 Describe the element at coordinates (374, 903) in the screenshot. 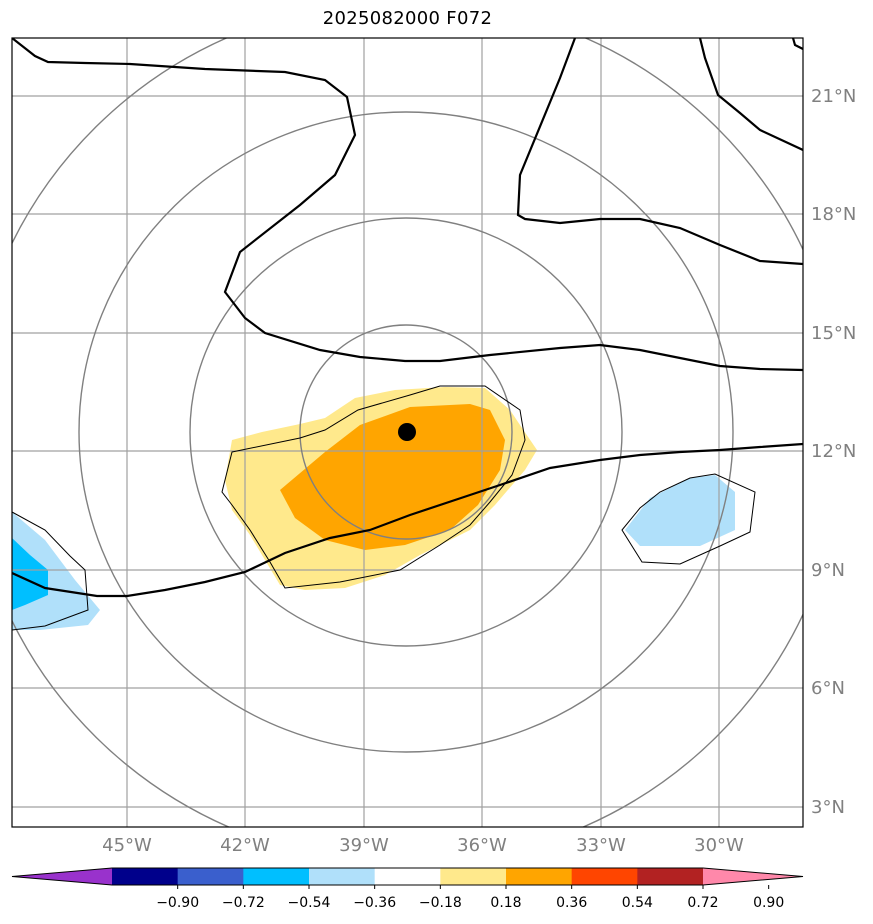

I see `colorbar-label: −0.36` at that location.